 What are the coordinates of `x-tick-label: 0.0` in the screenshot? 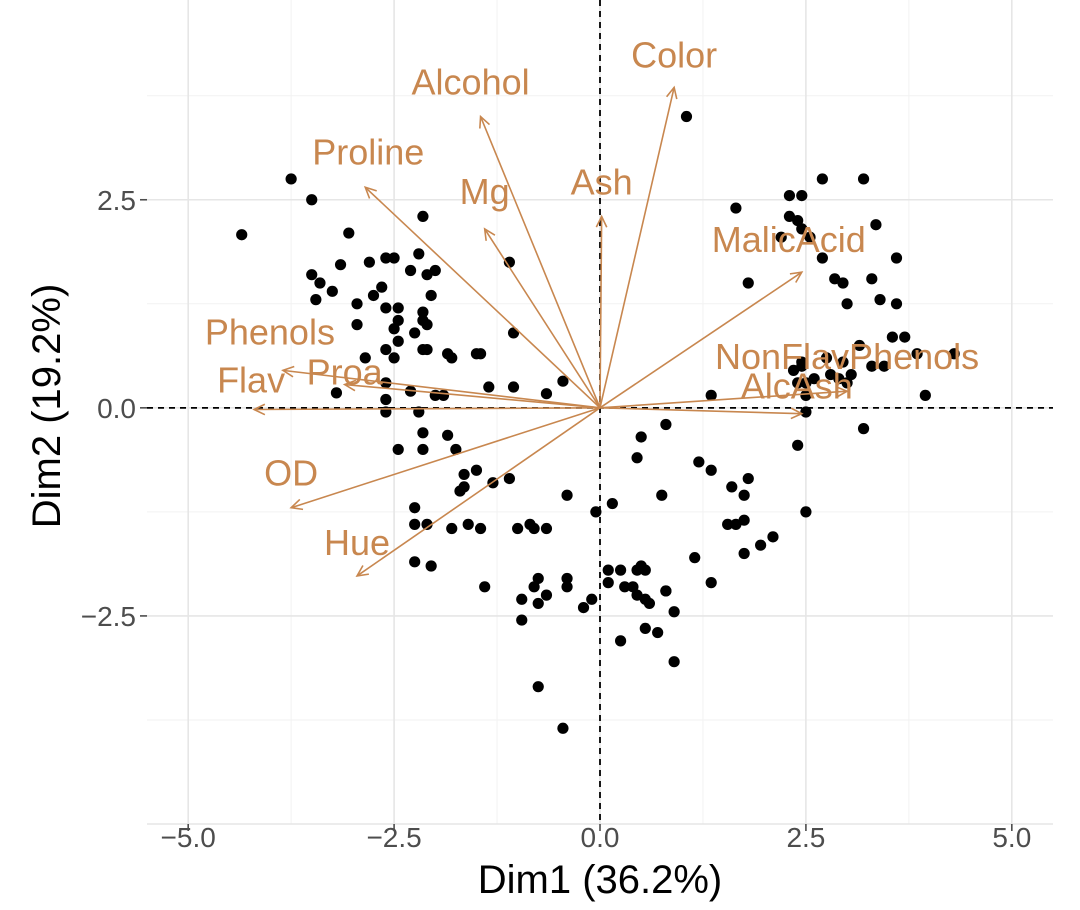 It's located at (600, 837).